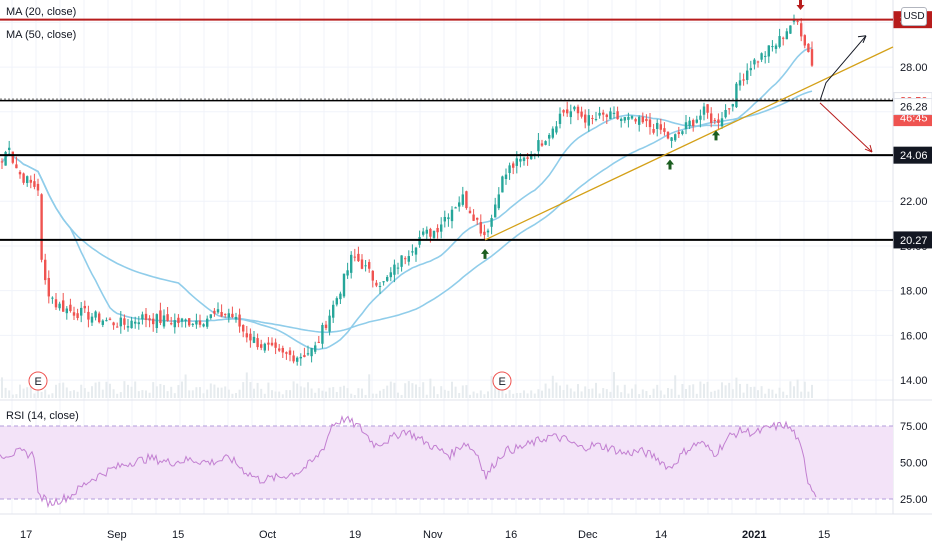 The image size is (932, 550). I want to click on currency-button: USD, so click(914, 16).